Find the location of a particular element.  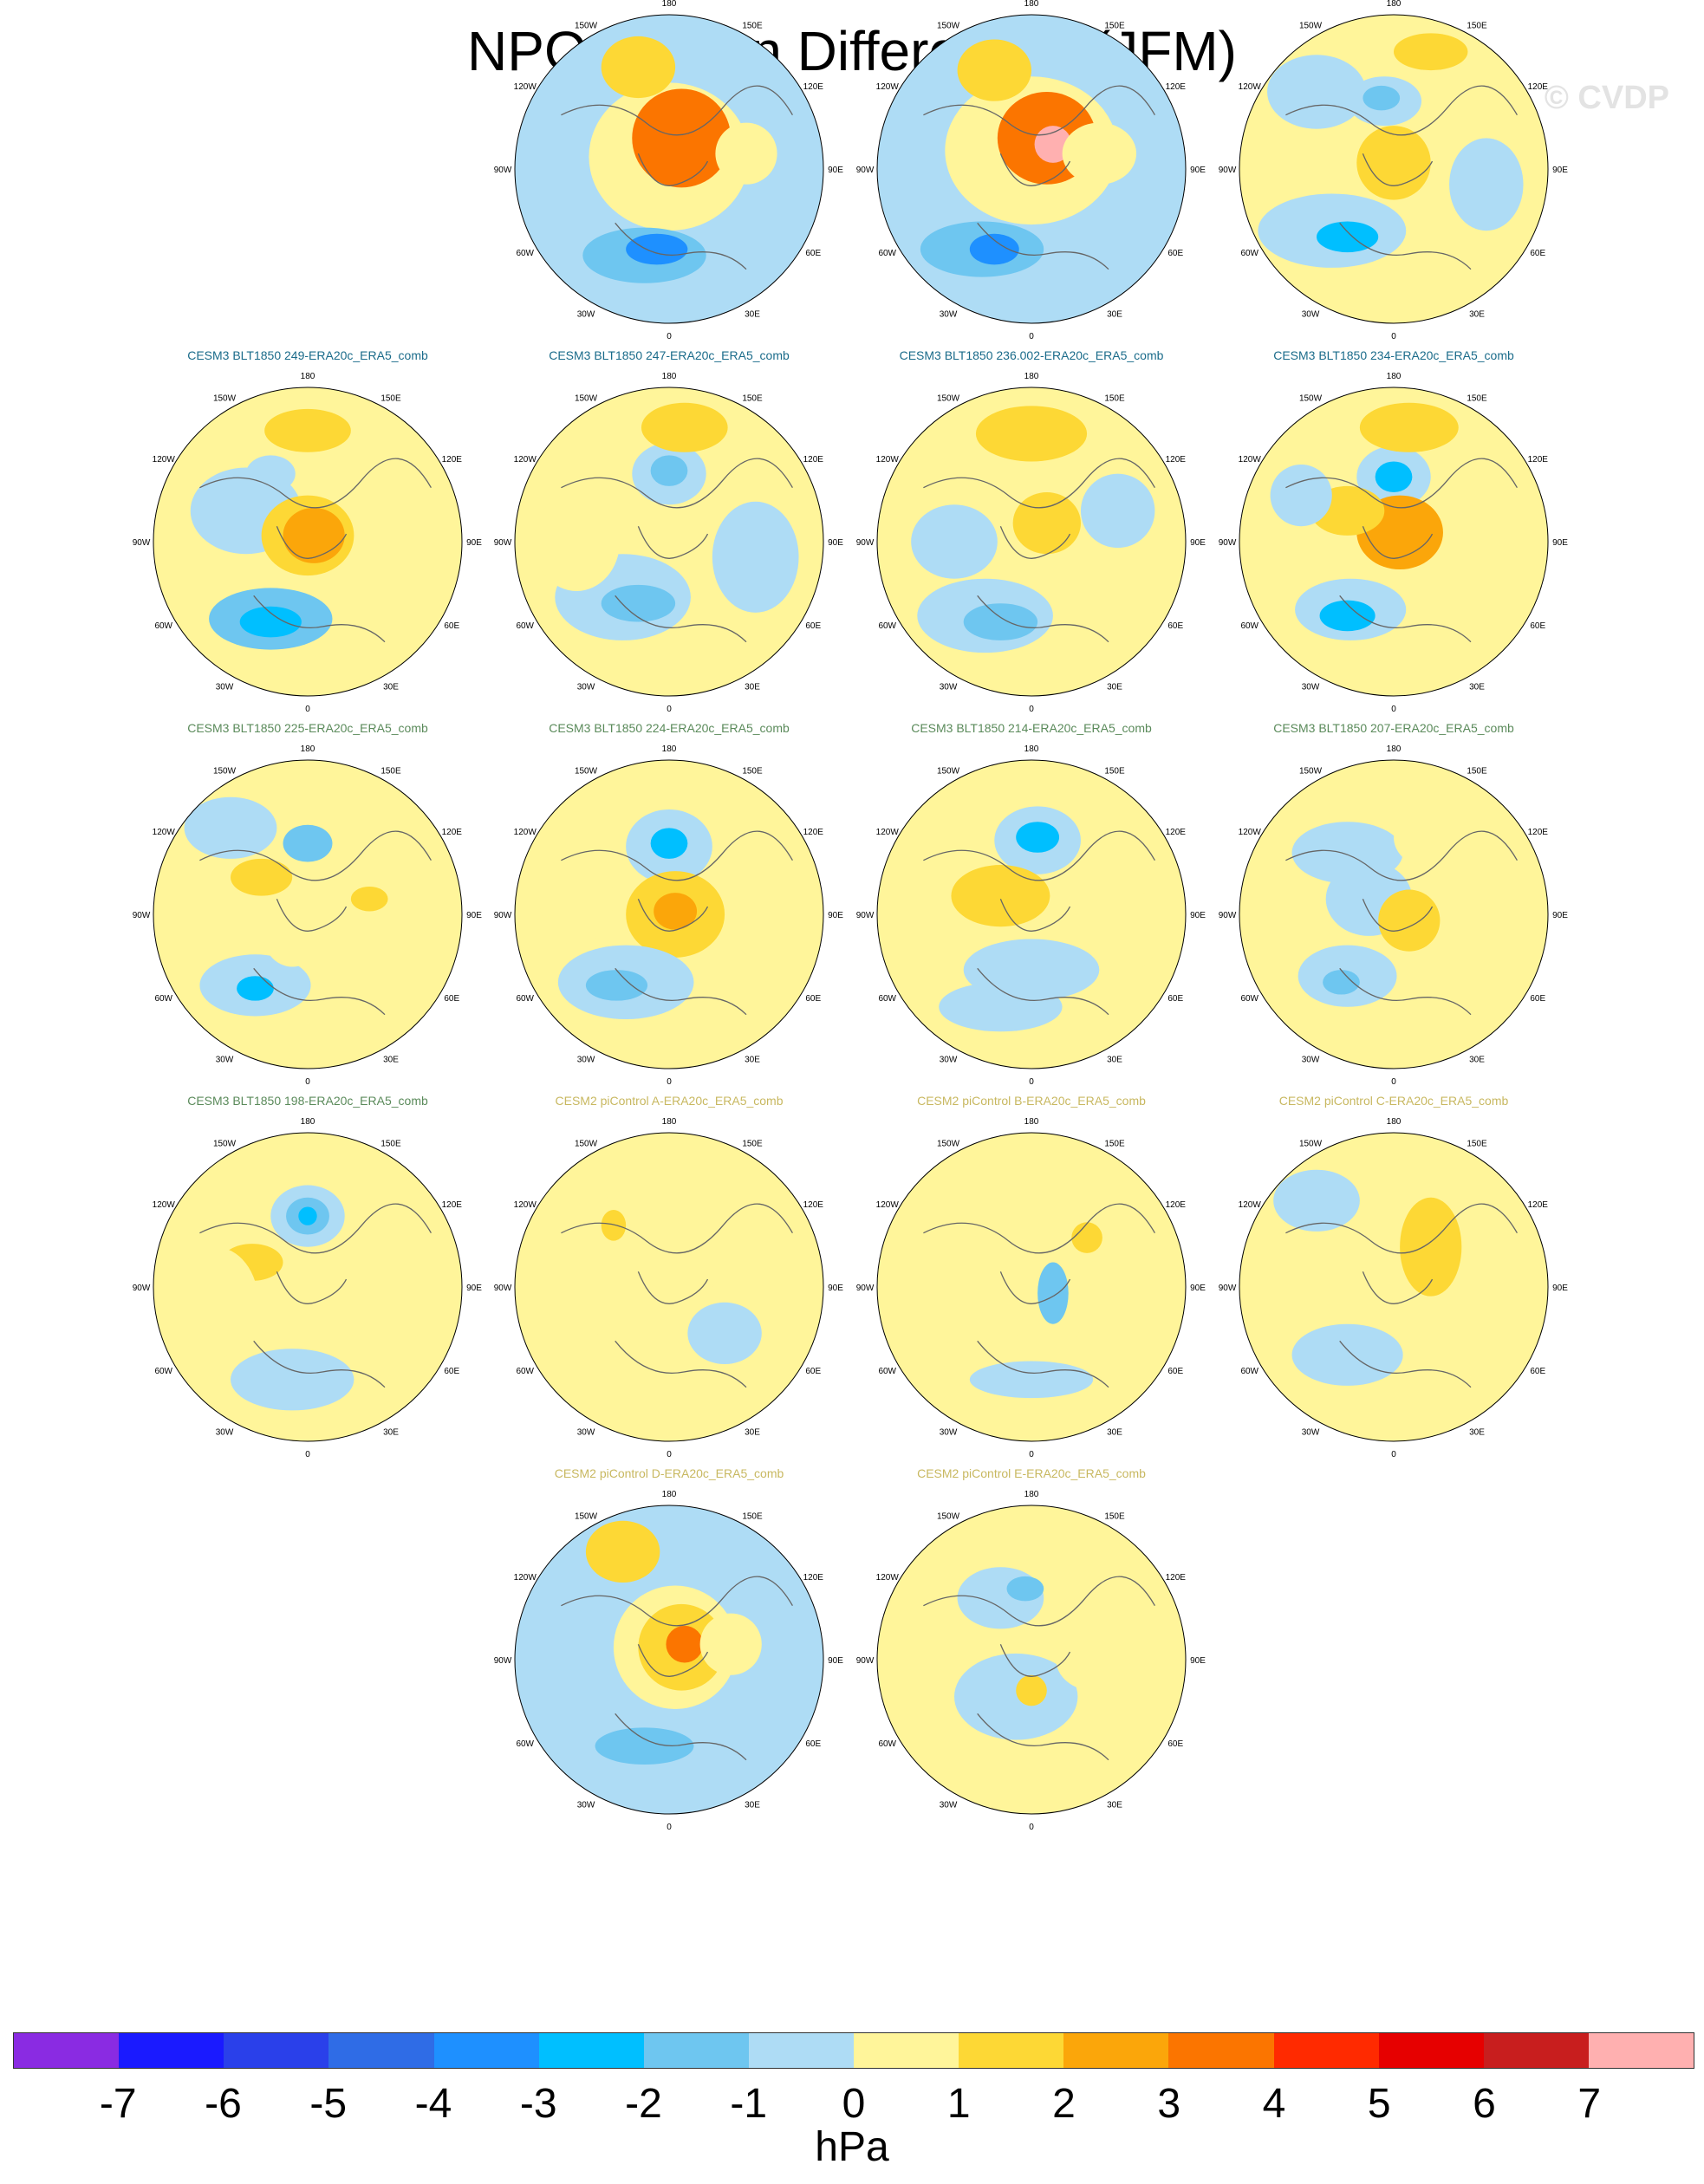

panel-title: CESM3 BLT1850 234-ERA20c_ERA5_comb is located at coordinates (1393, 355).